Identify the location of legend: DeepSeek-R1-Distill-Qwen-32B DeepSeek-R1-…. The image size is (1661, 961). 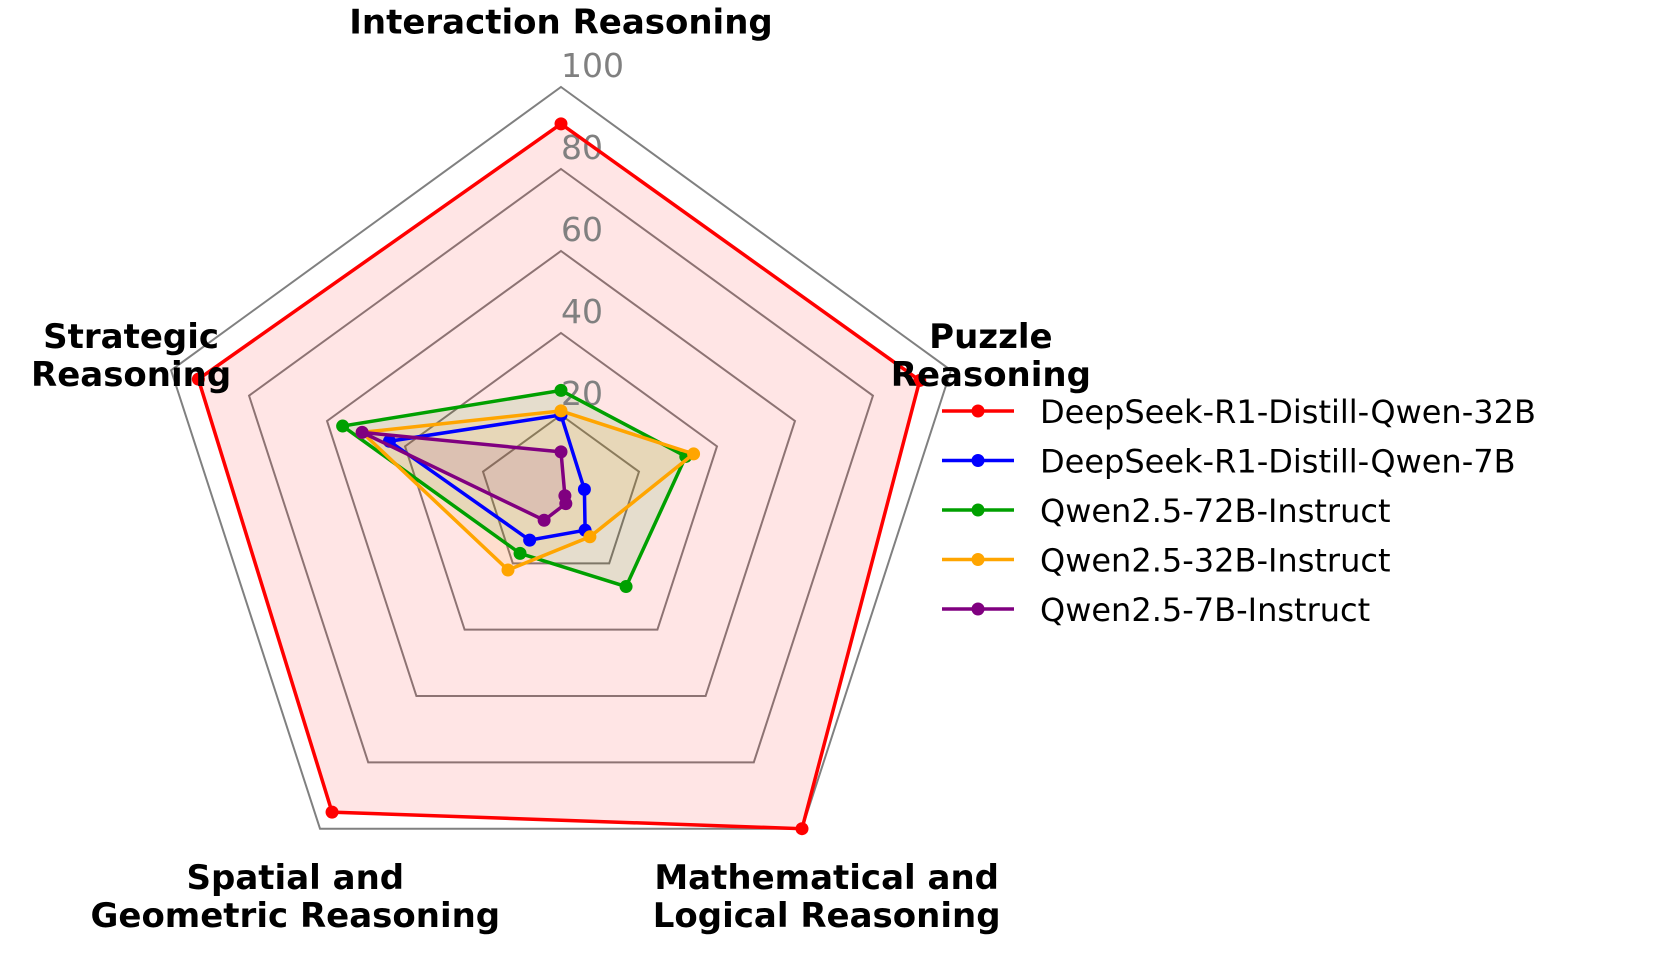
(1239, 511).